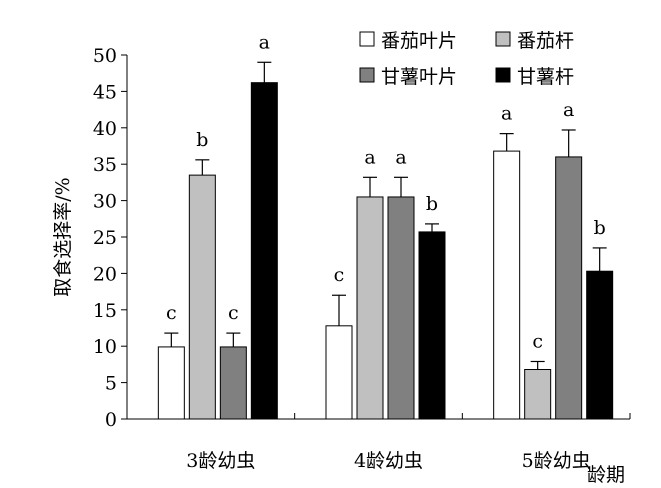 This screenshot has width=661, height=488. What do you see at coordinates (105, 56) in the screenshot?
I see `y-tick-label: 50` at bounding box center [105, 56].